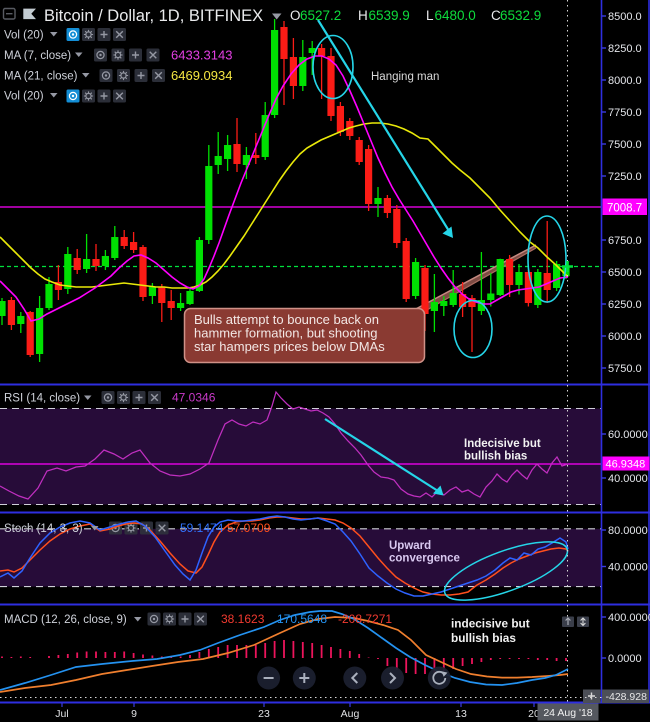 The width and height of the screenshot is (650, 722). What do you see at coordinates (286, 333) in the screenshot?
I see `svg-text: hammer formation, but shooting` at bounding box center [286, 333].